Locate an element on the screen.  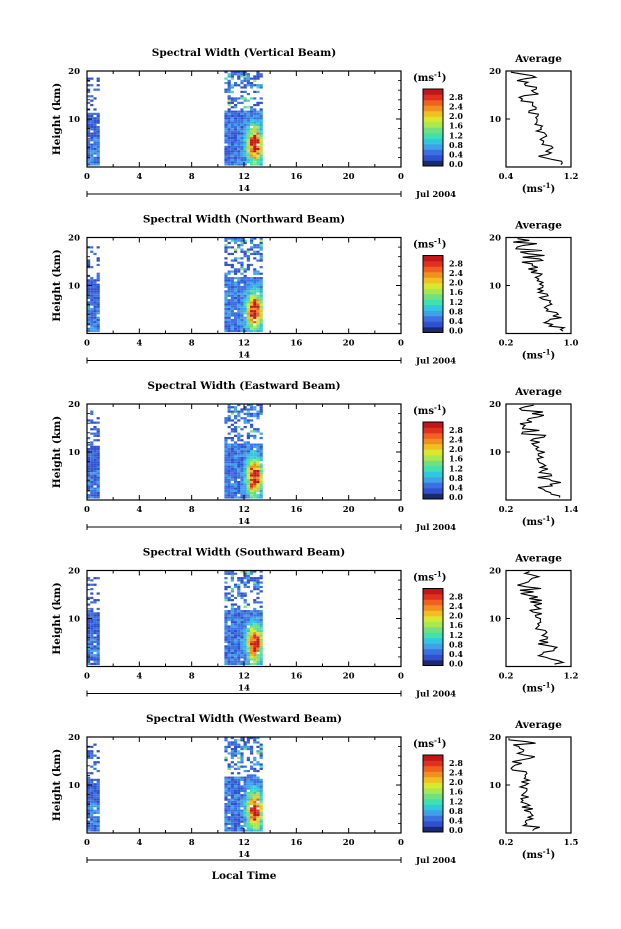
average-profile: Average 20 10 0.2 1.2 (ms-1) is located at coordinates (533, 624).